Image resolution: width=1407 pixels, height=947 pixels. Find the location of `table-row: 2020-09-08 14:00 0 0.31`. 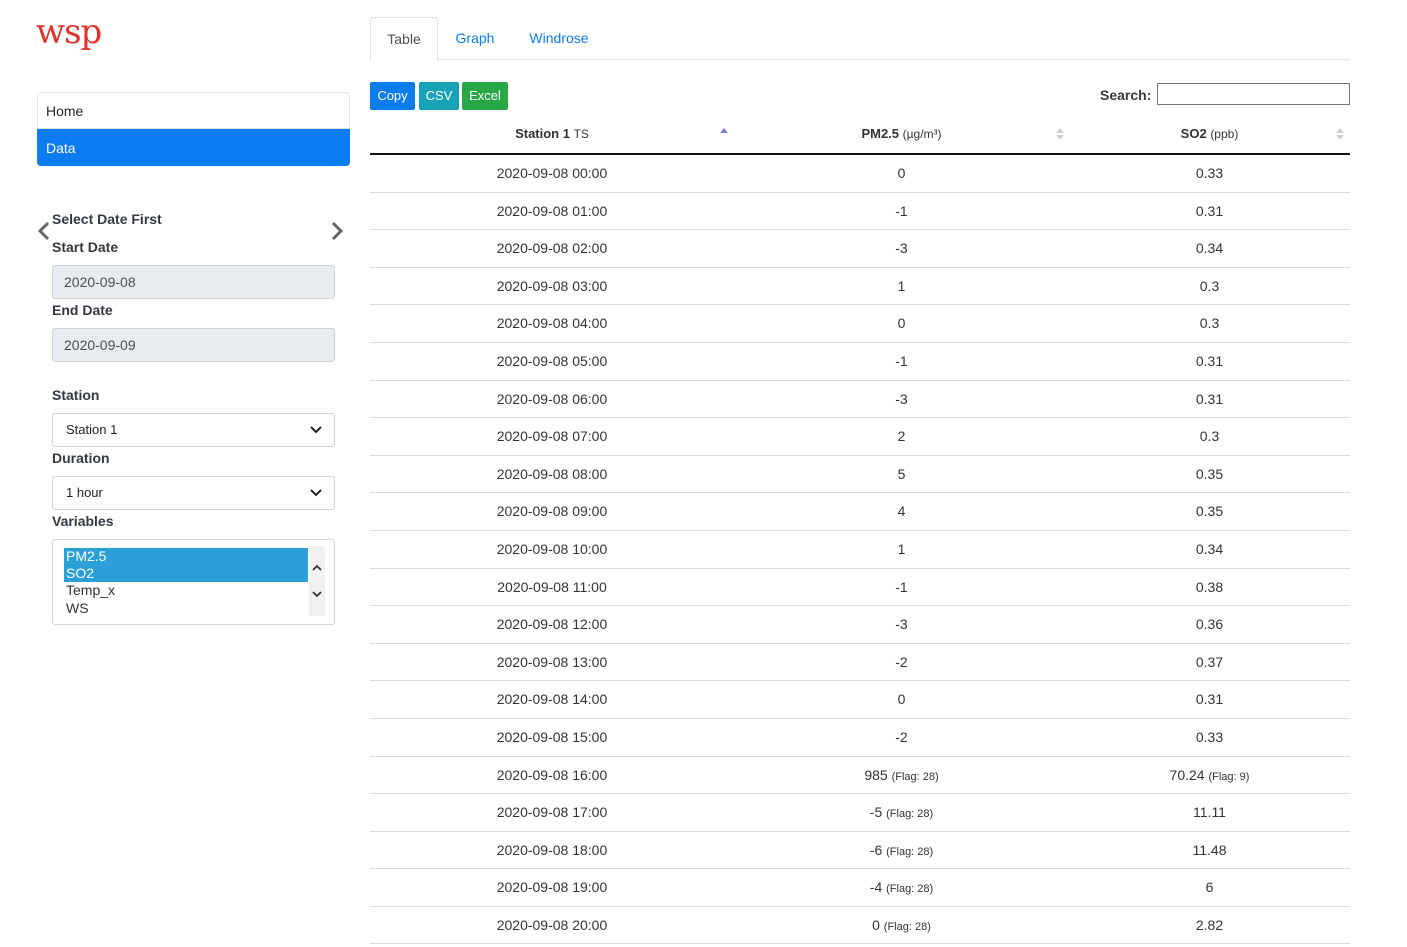

table-row: 2020-09-08 14:00 0 0.31 is located at coordinates (860, 700).